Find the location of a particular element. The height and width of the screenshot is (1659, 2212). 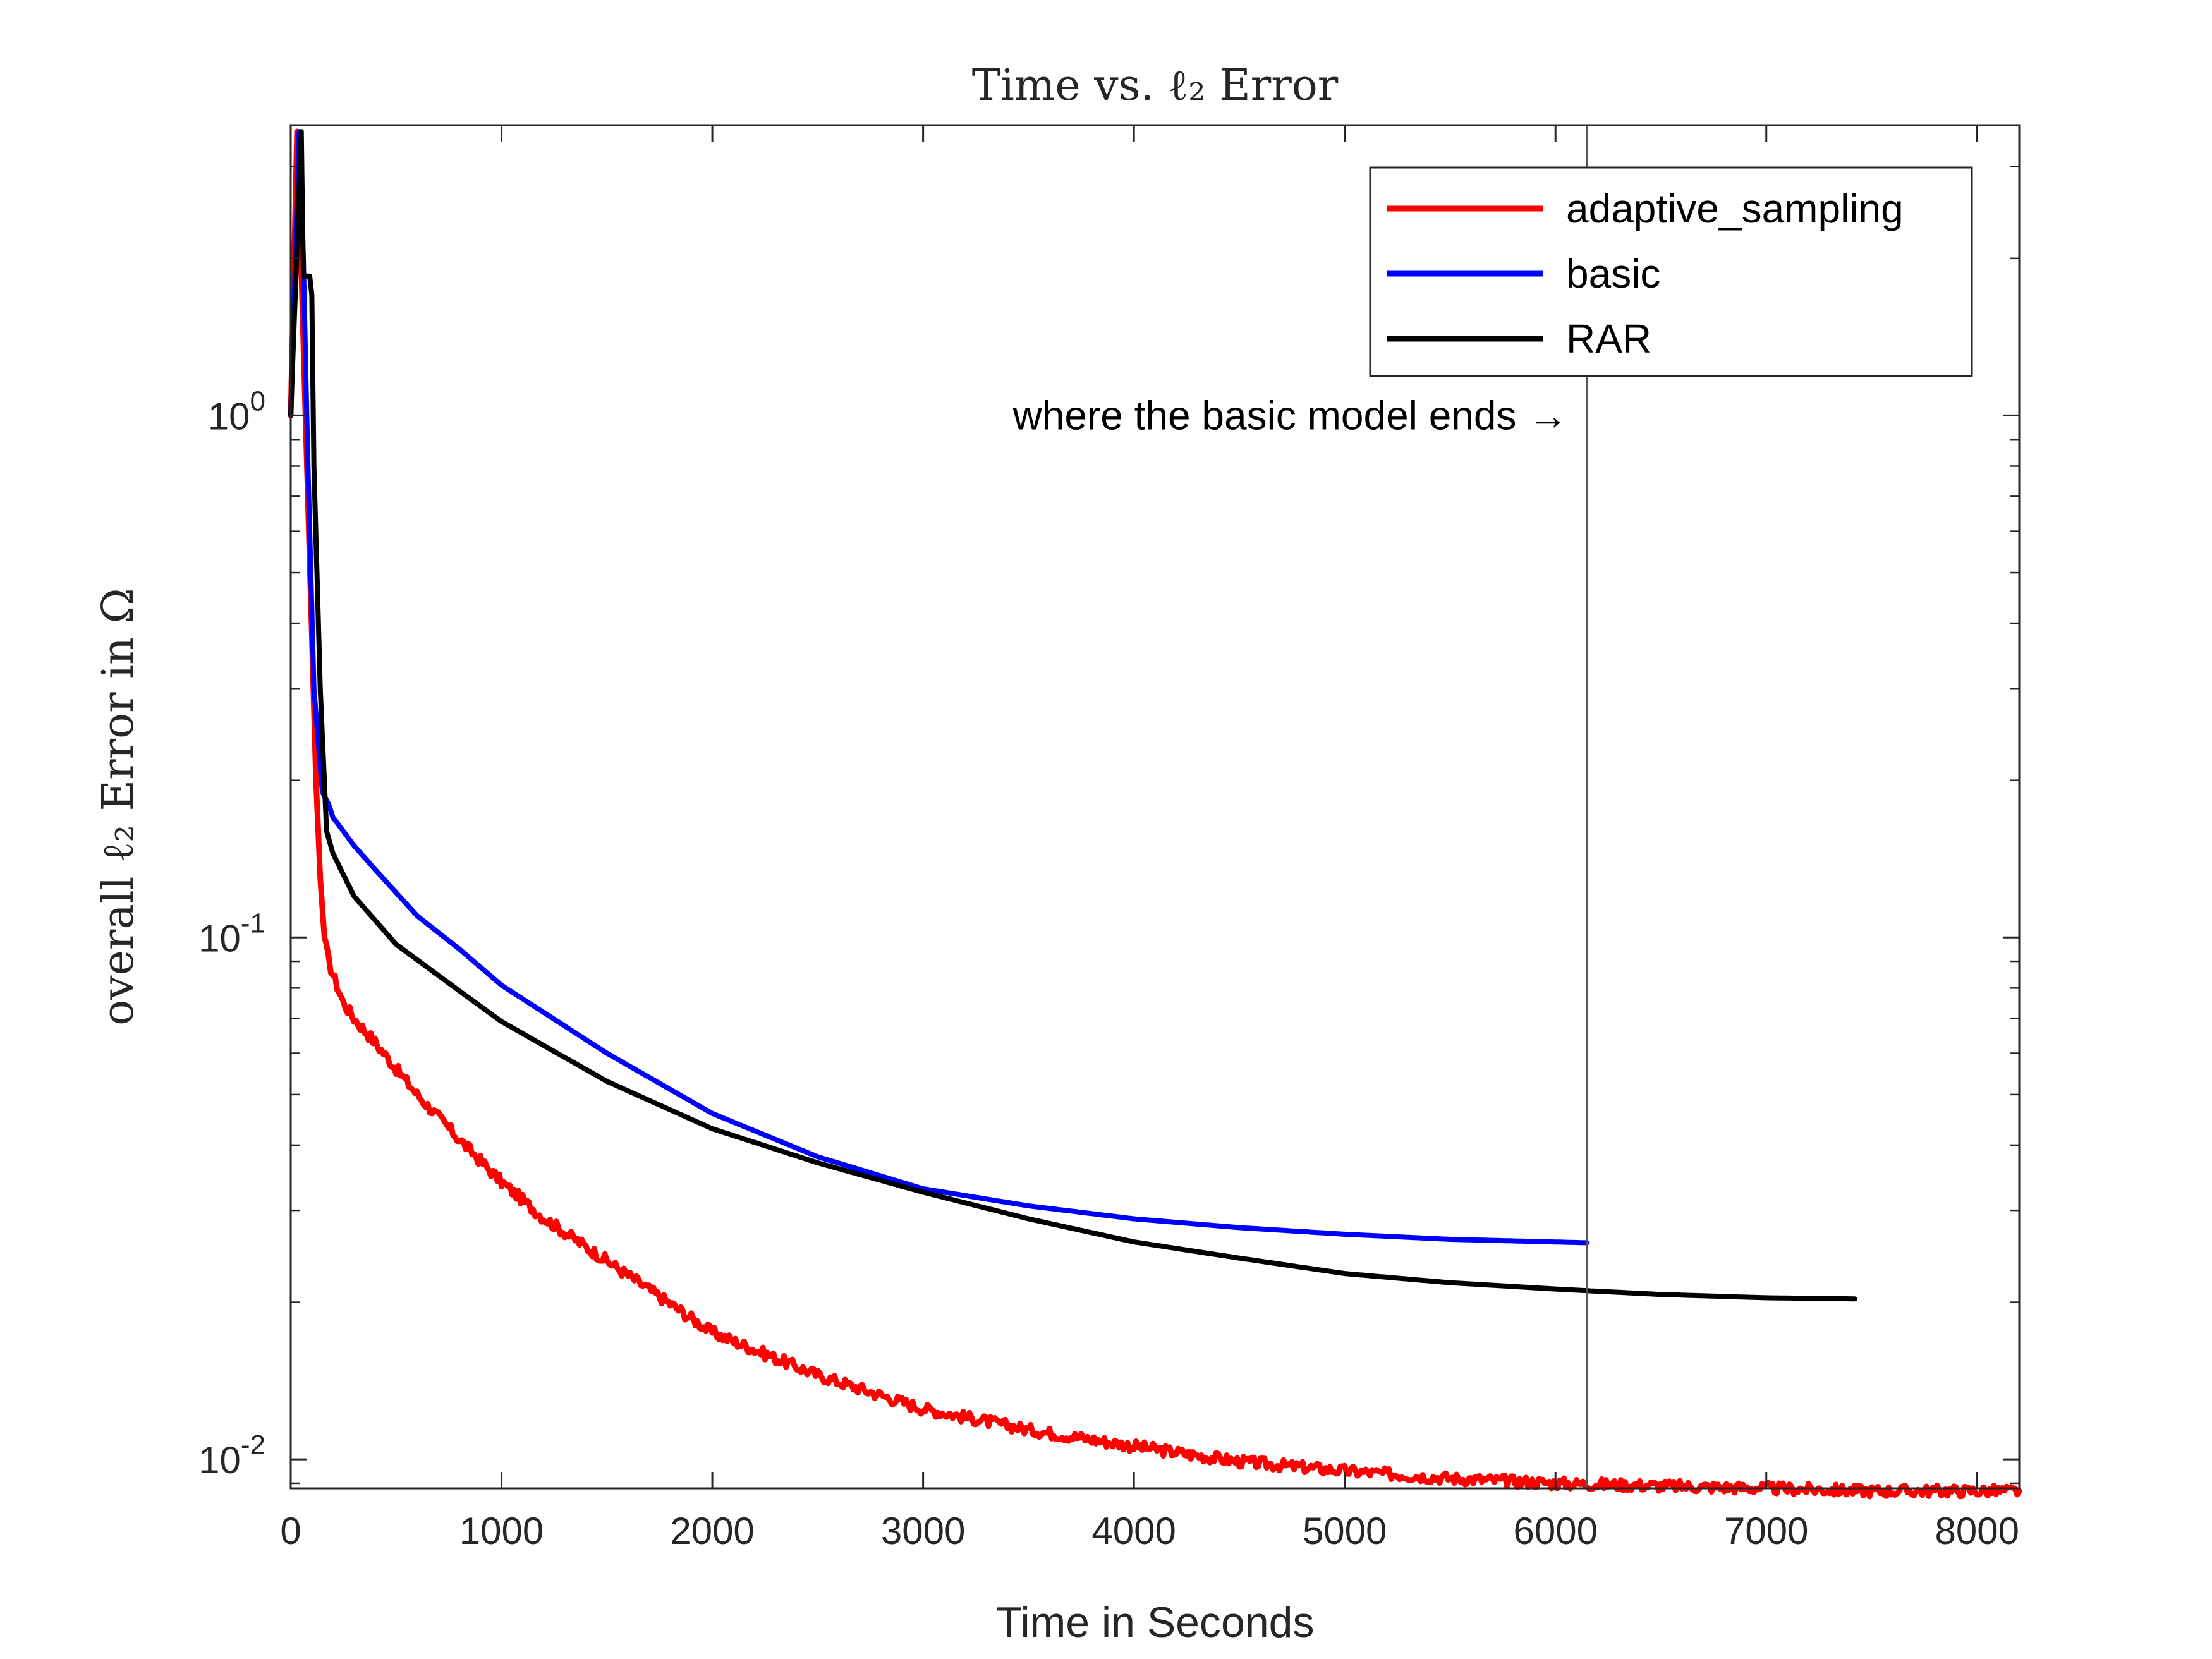

x-tick-label: 7000 is located at coordinates (1766, 1531).